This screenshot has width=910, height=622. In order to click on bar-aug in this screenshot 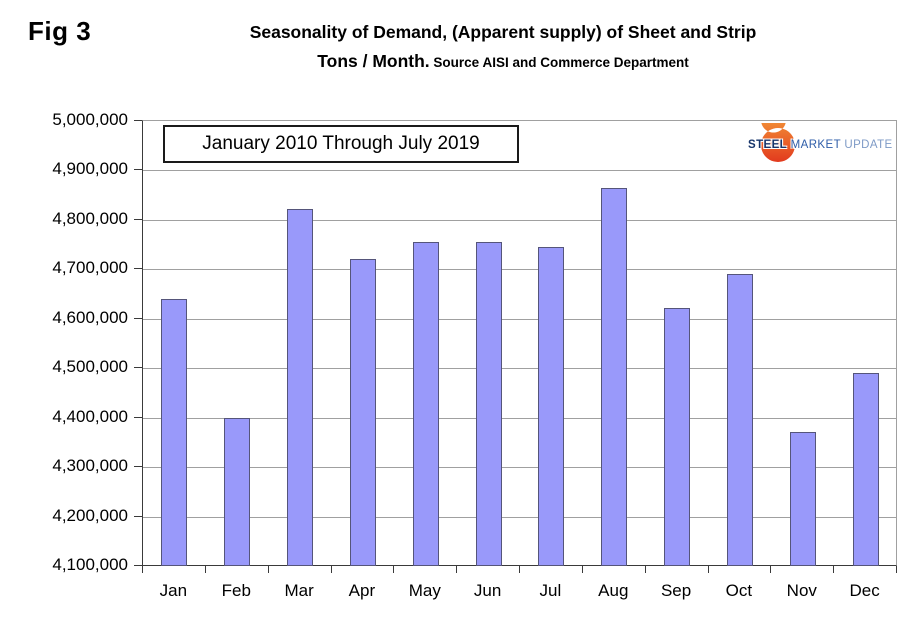, I will do `click(614, 377)`.